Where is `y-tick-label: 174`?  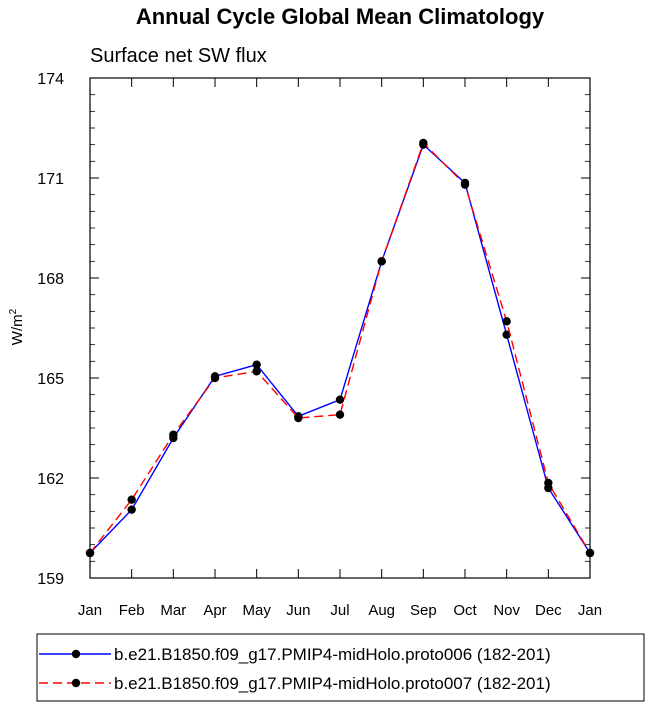 y-tick-label: 174 is located at coordinates (50, 79).